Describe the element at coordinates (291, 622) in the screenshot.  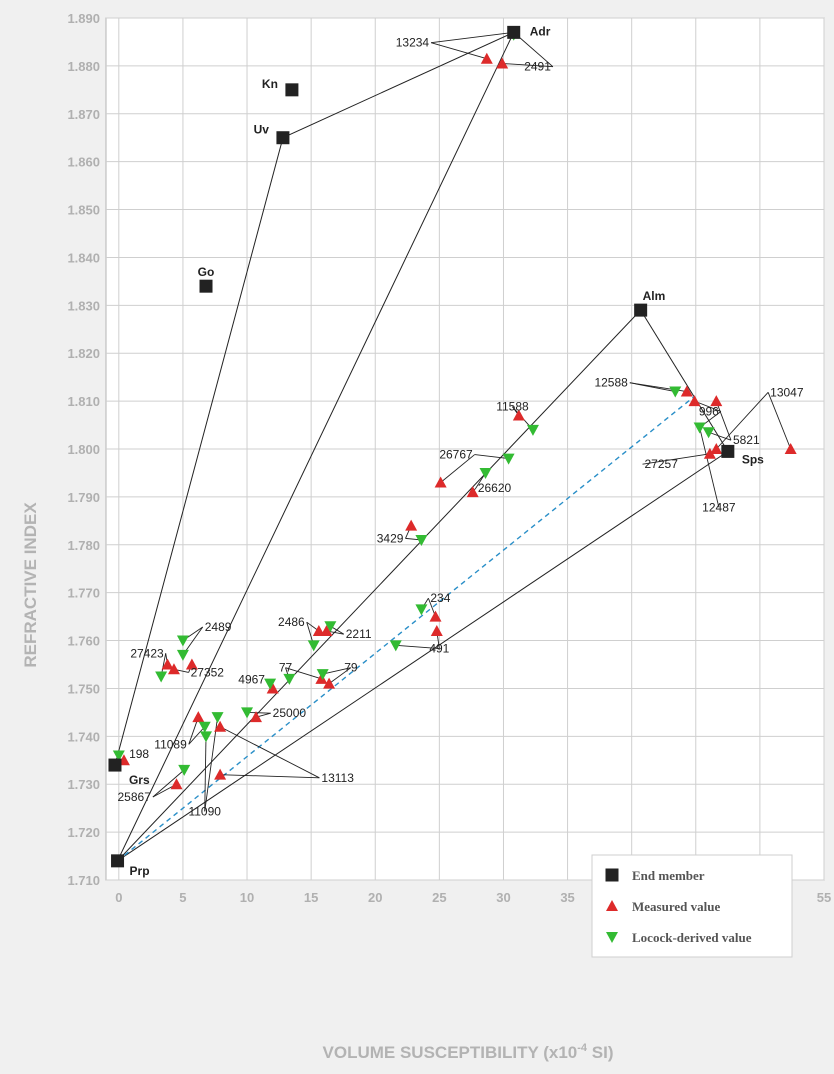
I see `sample-label: 2486` at that location.